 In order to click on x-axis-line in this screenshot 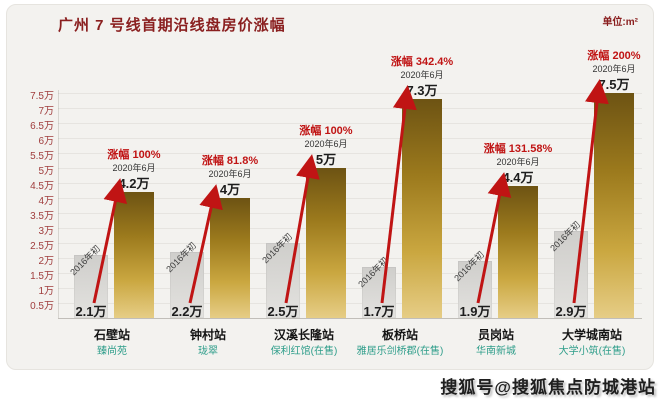, I will do `click(350, 318)`.